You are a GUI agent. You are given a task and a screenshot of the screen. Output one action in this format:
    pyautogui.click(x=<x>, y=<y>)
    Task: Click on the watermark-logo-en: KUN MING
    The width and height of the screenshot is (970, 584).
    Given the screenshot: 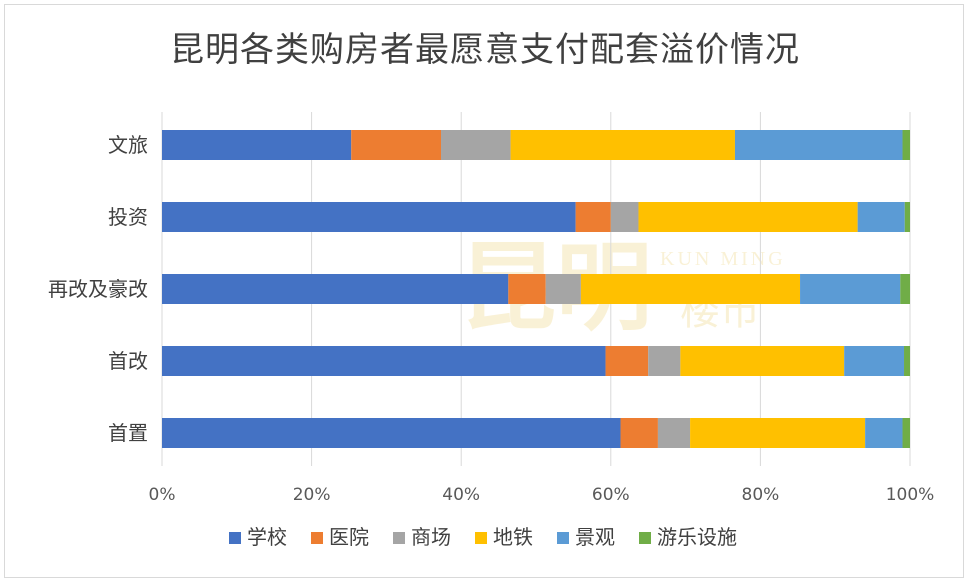 What is the action you would take?
    pyautogui.click(x=723, y=259)
    